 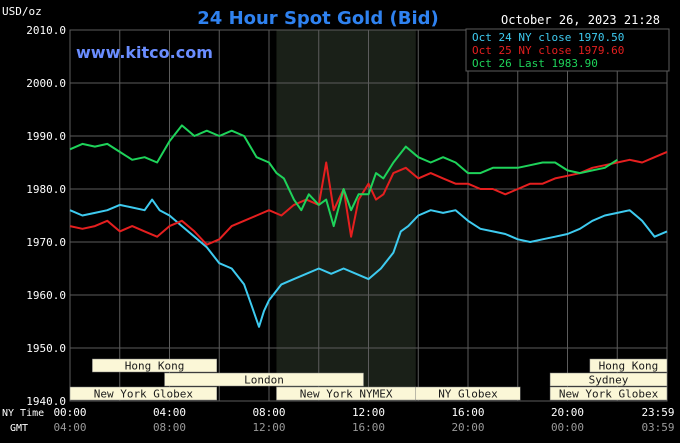 What do you see at coordinates (548, 50) in the screenshot?
I see `legend-entry-oct25: Oct 25 NY close 1979.60` at bounding box center [548, 50].